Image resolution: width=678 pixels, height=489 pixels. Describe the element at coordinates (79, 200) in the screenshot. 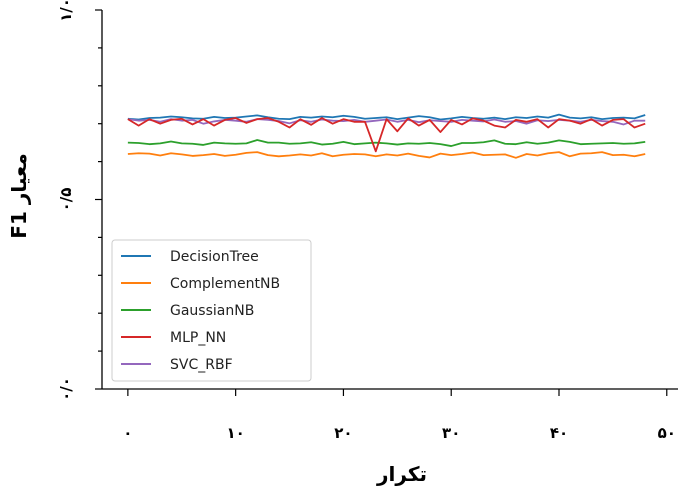

I see `y-ticks: ۰/۰ ۰/۵ ۱/۰` at that location.